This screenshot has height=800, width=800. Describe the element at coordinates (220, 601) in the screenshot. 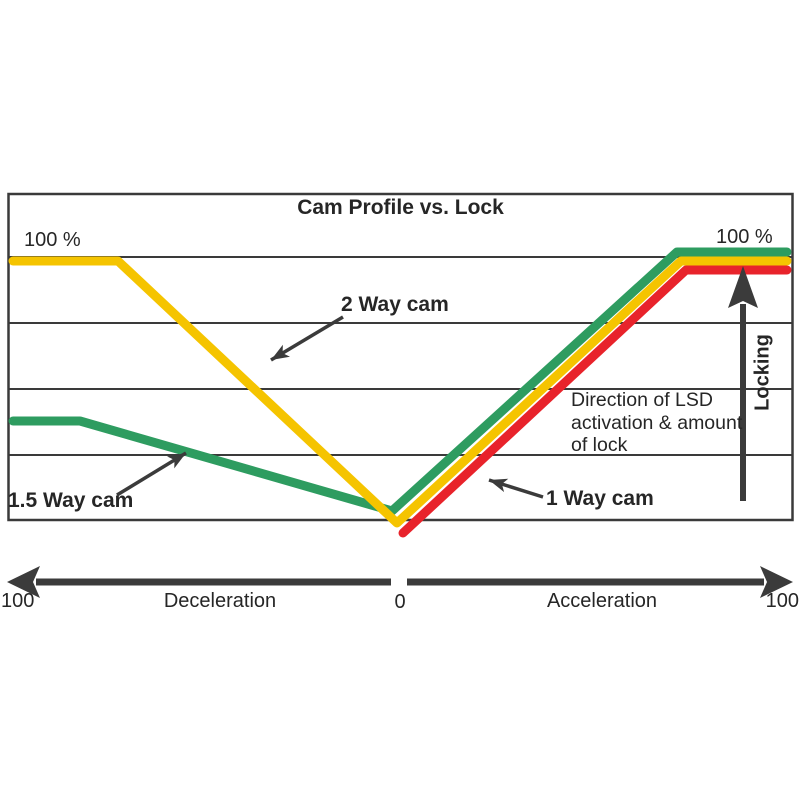

I see `x-axis-deceleration-label: Deceleration` at that location.